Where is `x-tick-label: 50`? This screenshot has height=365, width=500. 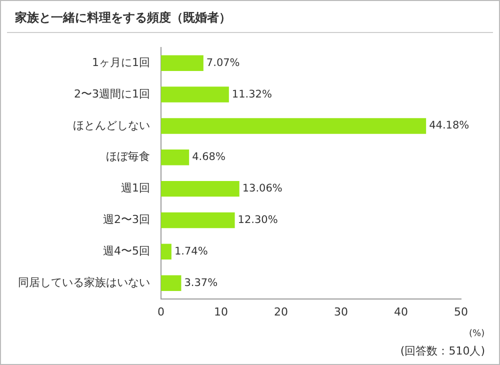 x-tick-label: 50 is located at coordinates (461, 311).